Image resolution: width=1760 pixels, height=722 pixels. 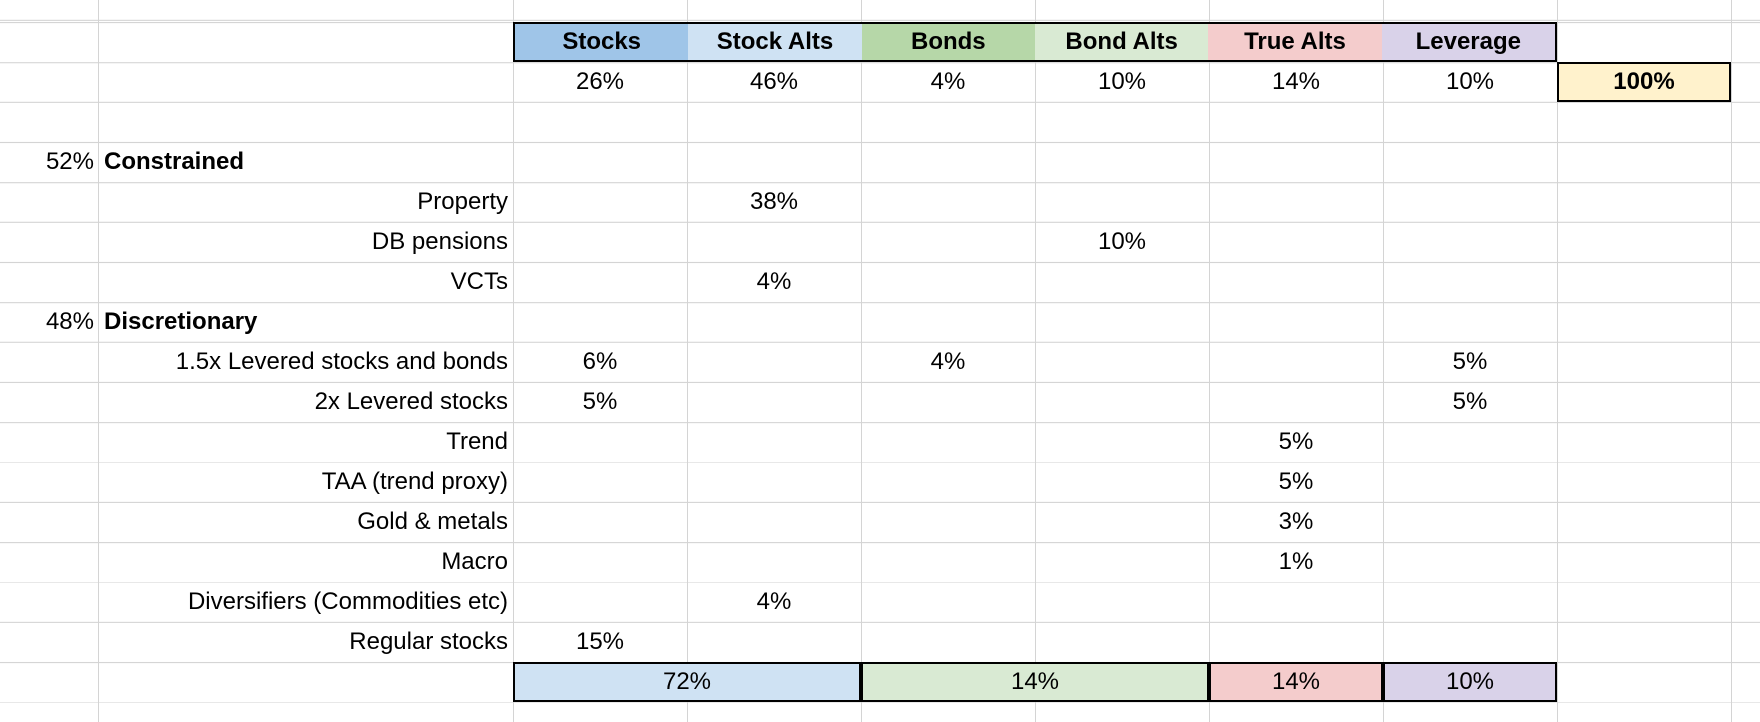 What do you see at coordinates (774, 281) in the screenshot?
I see `cell-vcts-stock-alts: 4%` at bounding box center [774, 281].